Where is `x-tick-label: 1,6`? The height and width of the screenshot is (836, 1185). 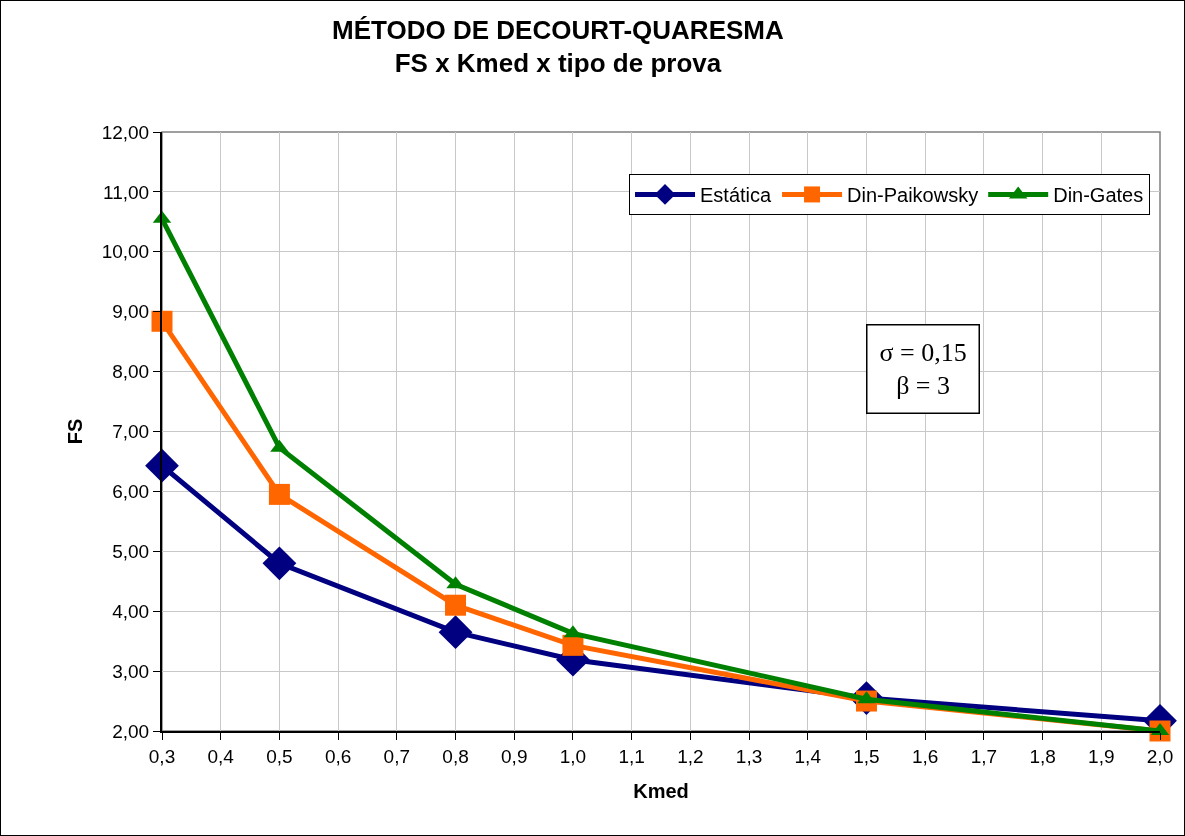
x-tick-label: 1,6 is located at coordinates (925, 756).